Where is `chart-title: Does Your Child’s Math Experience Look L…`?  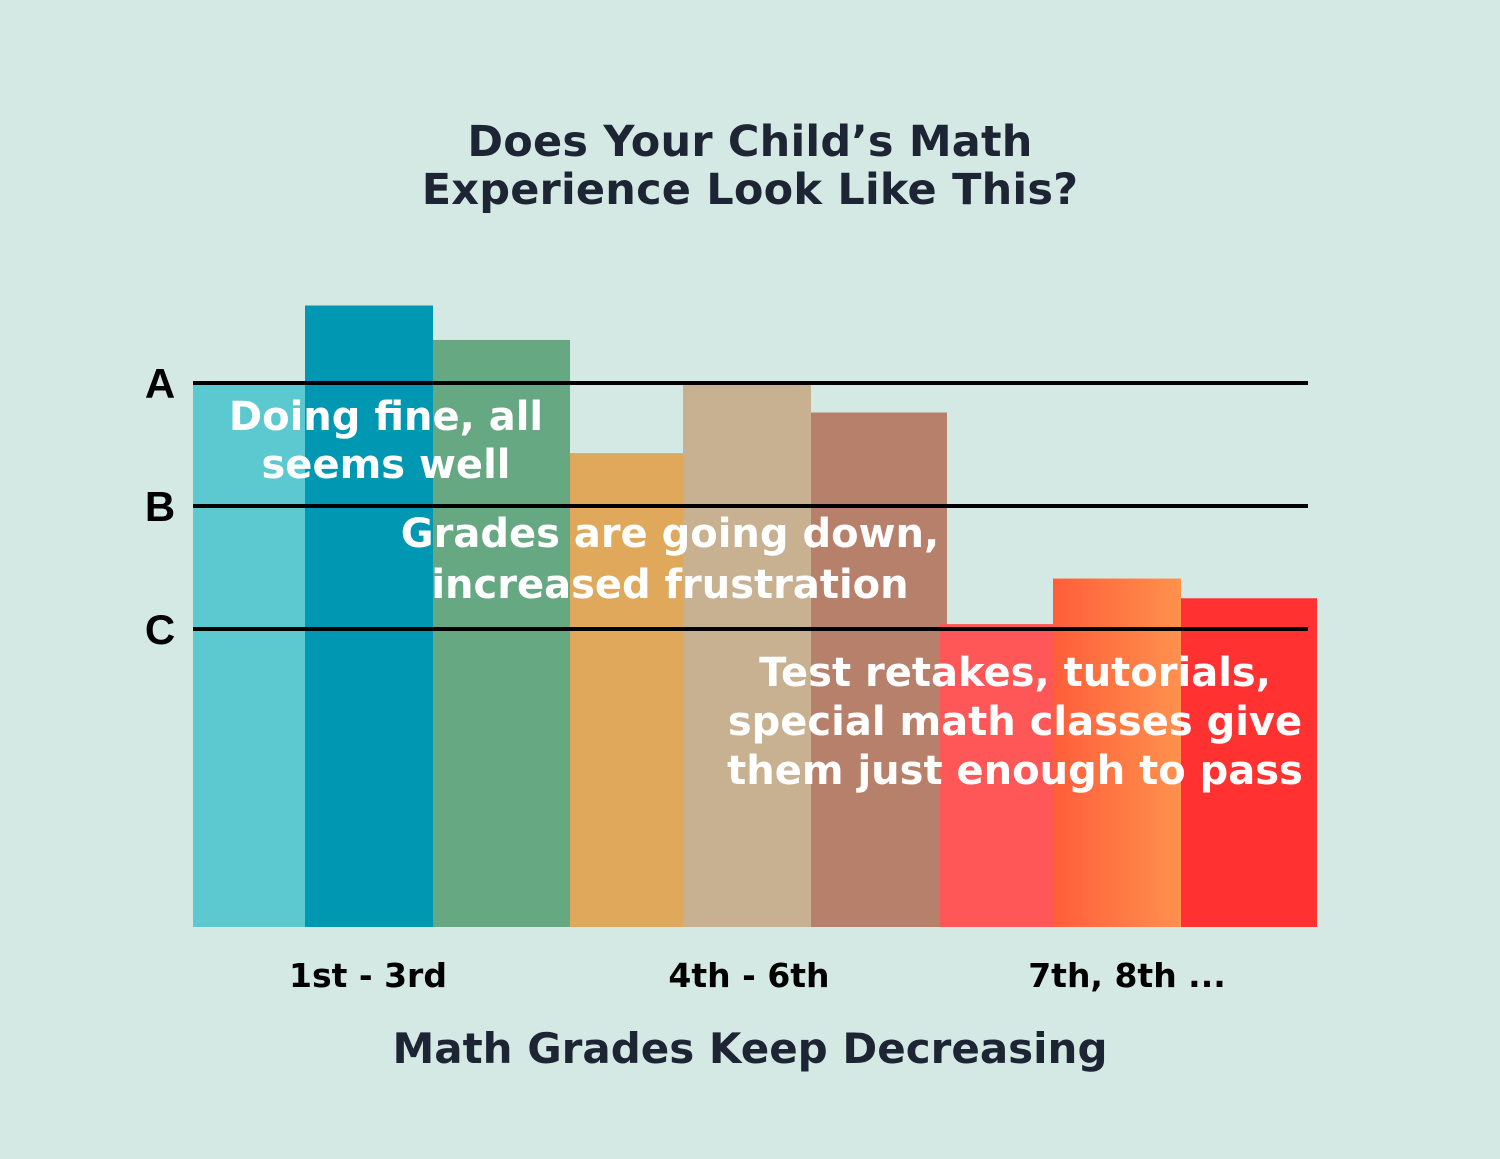
chart-title: Does Your Child’s Math Experience Look L… is located at coordinates (750, 166).